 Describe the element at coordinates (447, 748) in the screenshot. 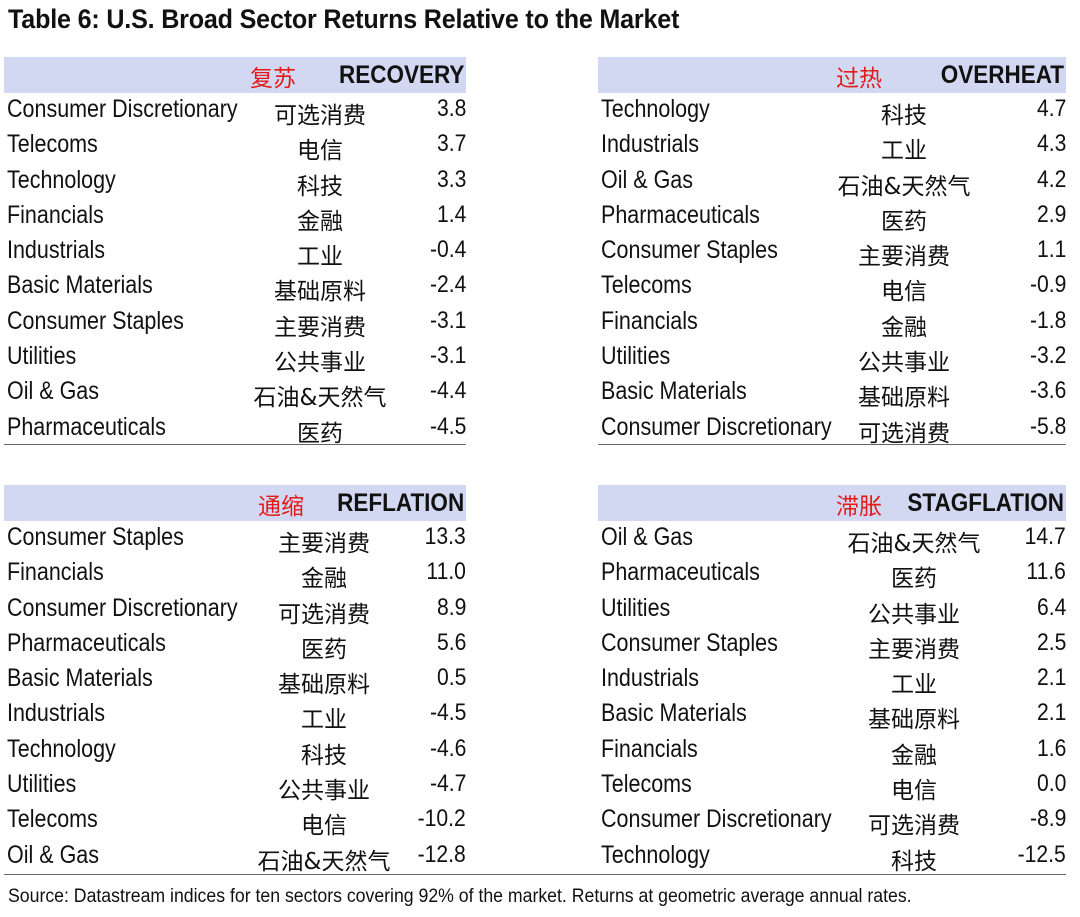

I see `relative-return-value: -4.6` at that location.